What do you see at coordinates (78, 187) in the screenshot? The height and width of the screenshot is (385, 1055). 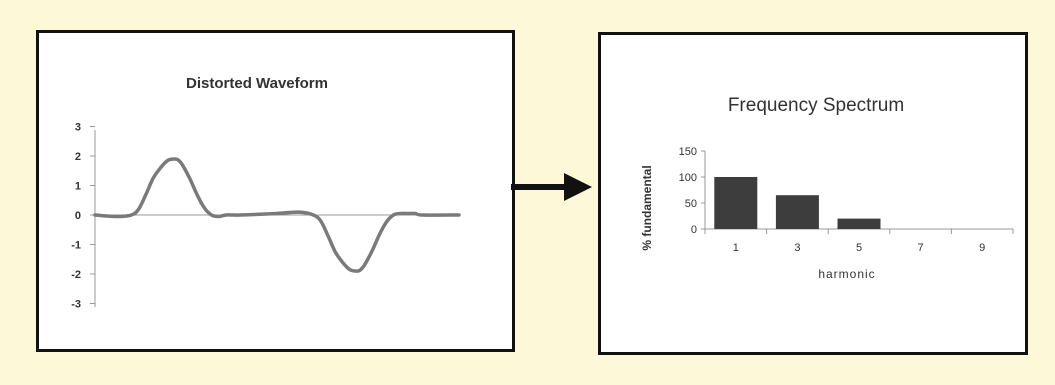 I see `waveform-y-tick-label: 1` at bounding box center [78, 187].